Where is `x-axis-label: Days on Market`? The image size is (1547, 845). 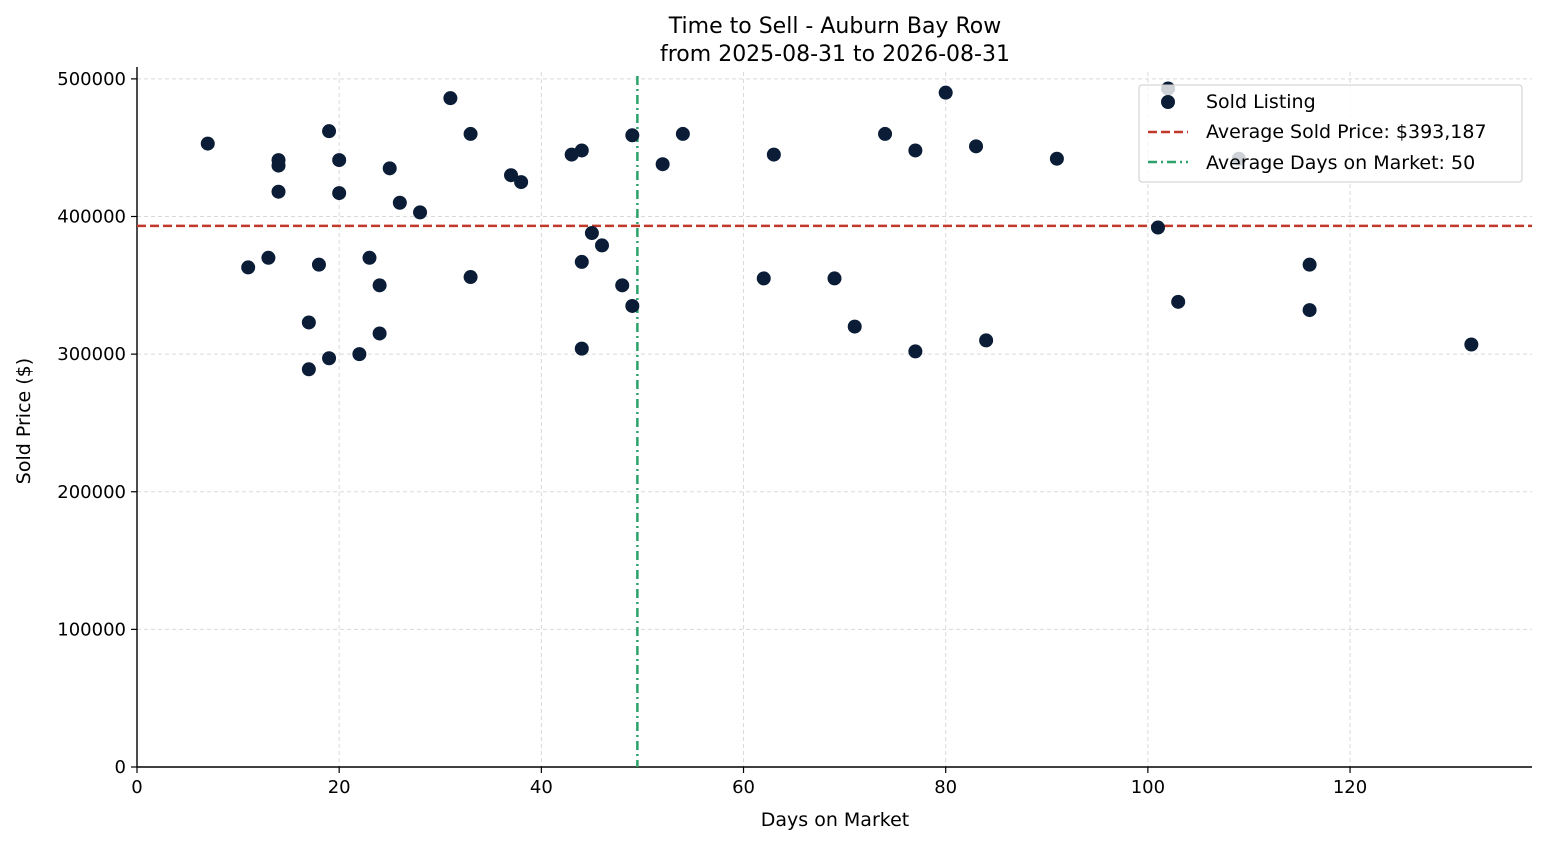
x-axis-label: Days on Market is located at coordinates (835, 820).